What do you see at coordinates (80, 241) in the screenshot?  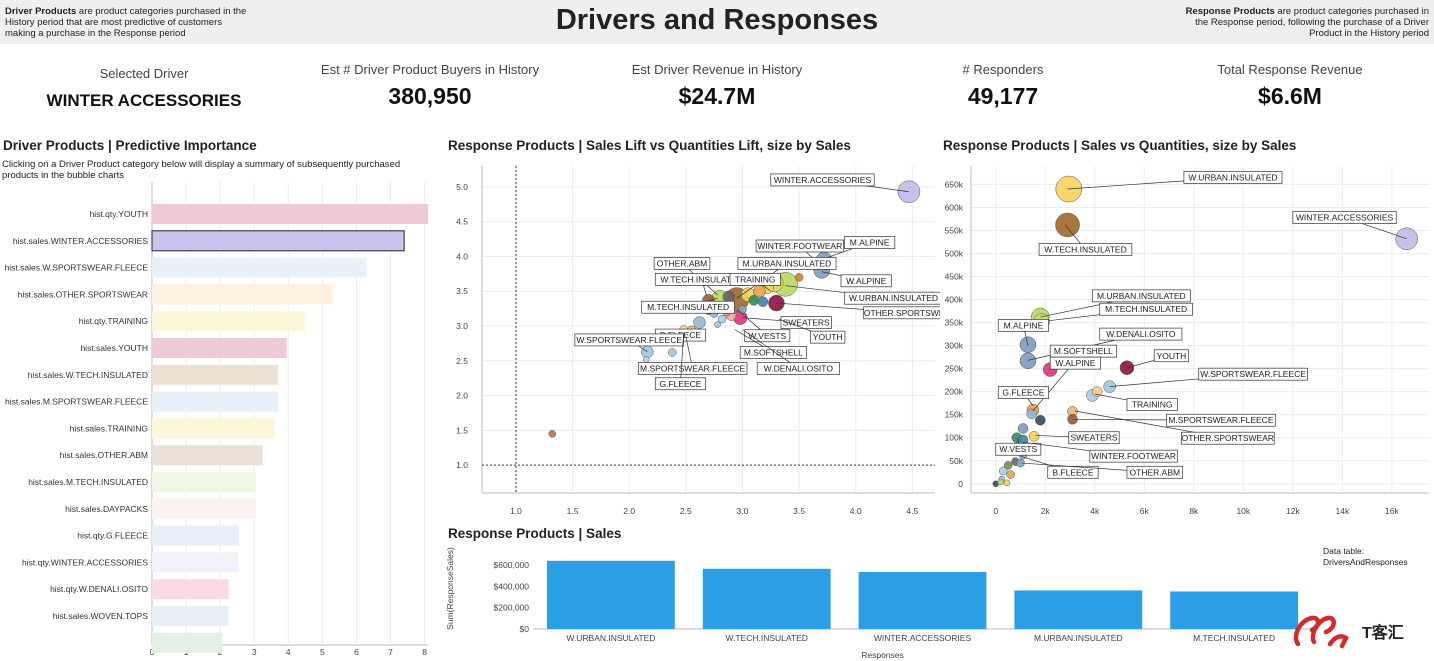 I see `importance-row-label: hist.sales.WINTER.ACCESSORIES` at bounding box center [80, 241].